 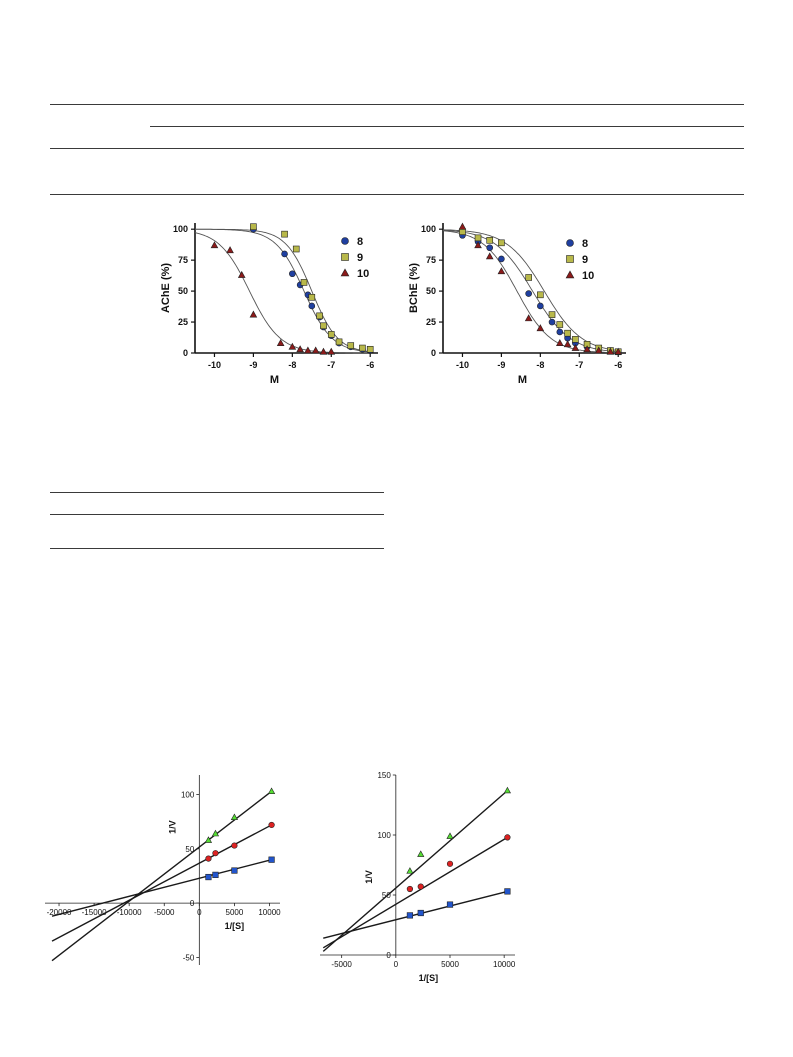 I want to click on x-tick-label: -9, so click(x=501, y=365).